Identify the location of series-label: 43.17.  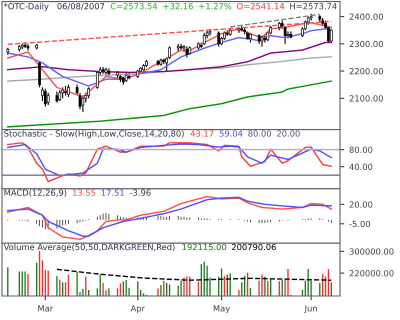
(202, 133).